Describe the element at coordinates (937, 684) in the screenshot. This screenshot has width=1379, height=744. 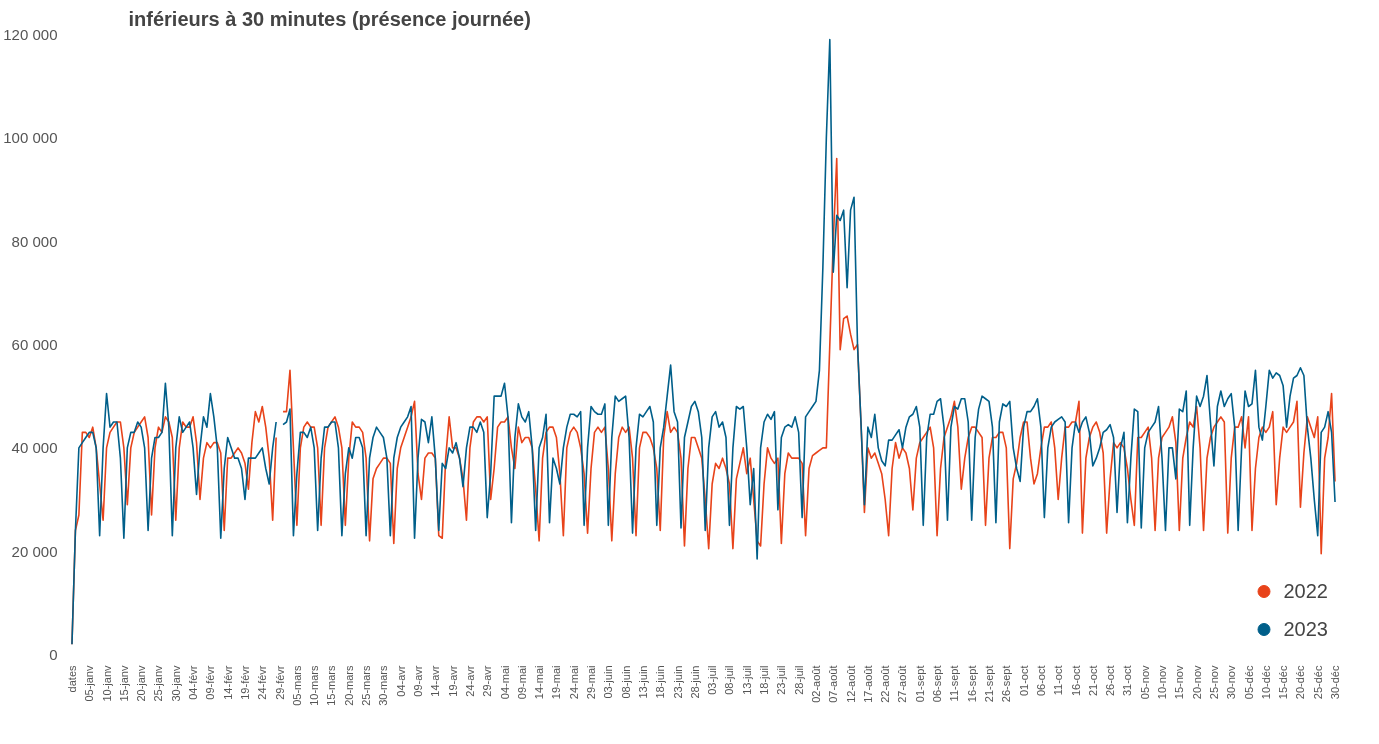
I see `x-tick-label: 06-sept` at that location.